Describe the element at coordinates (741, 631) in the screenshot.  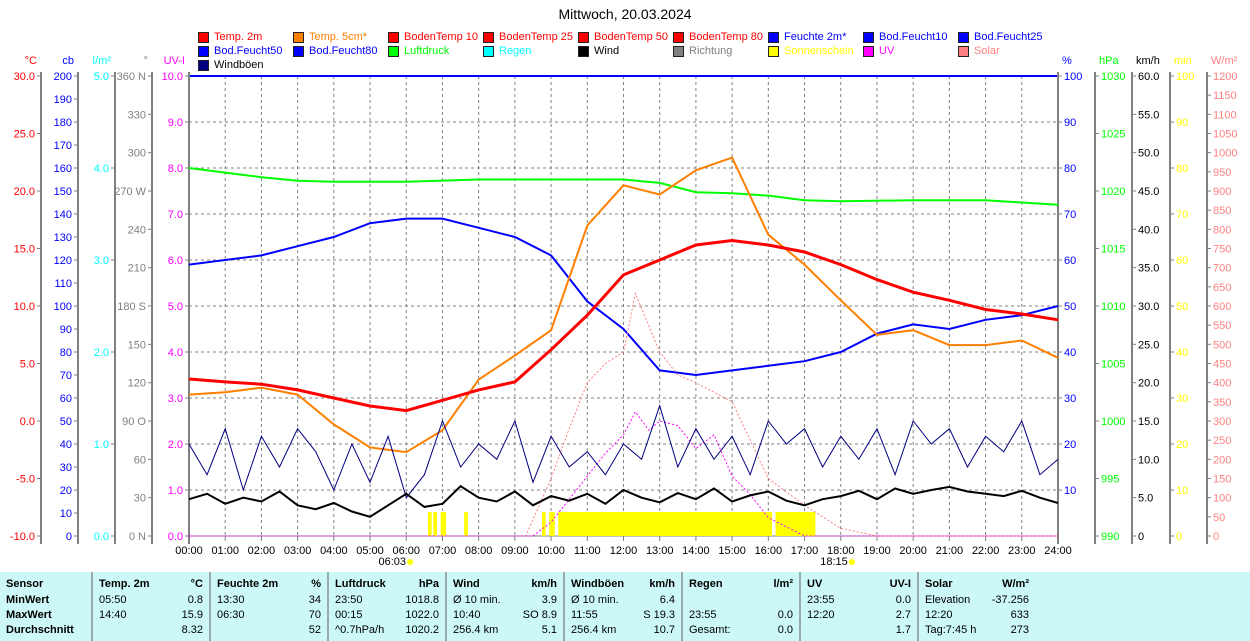
I see `table-row: Gesamt: 0.0` at that location.